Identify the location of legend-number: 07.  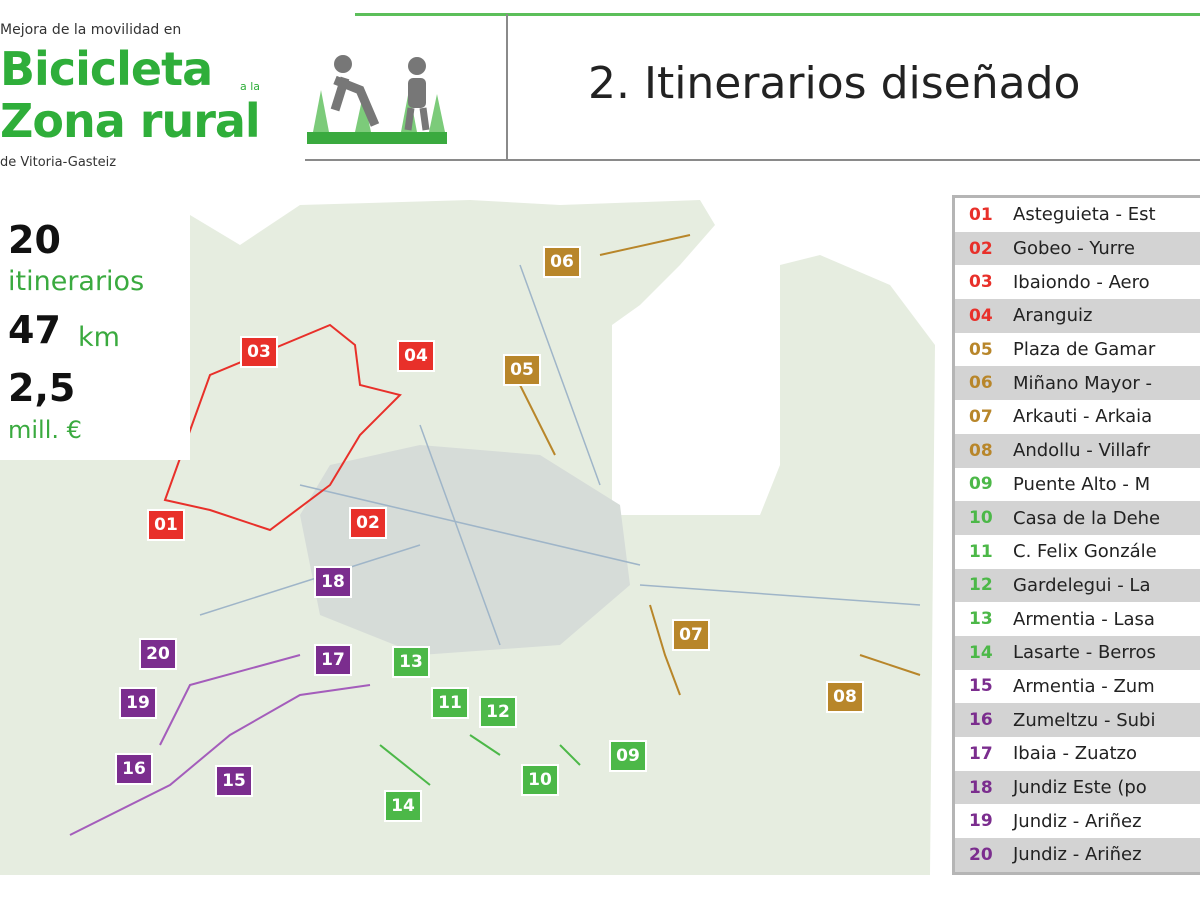
(981, 416).